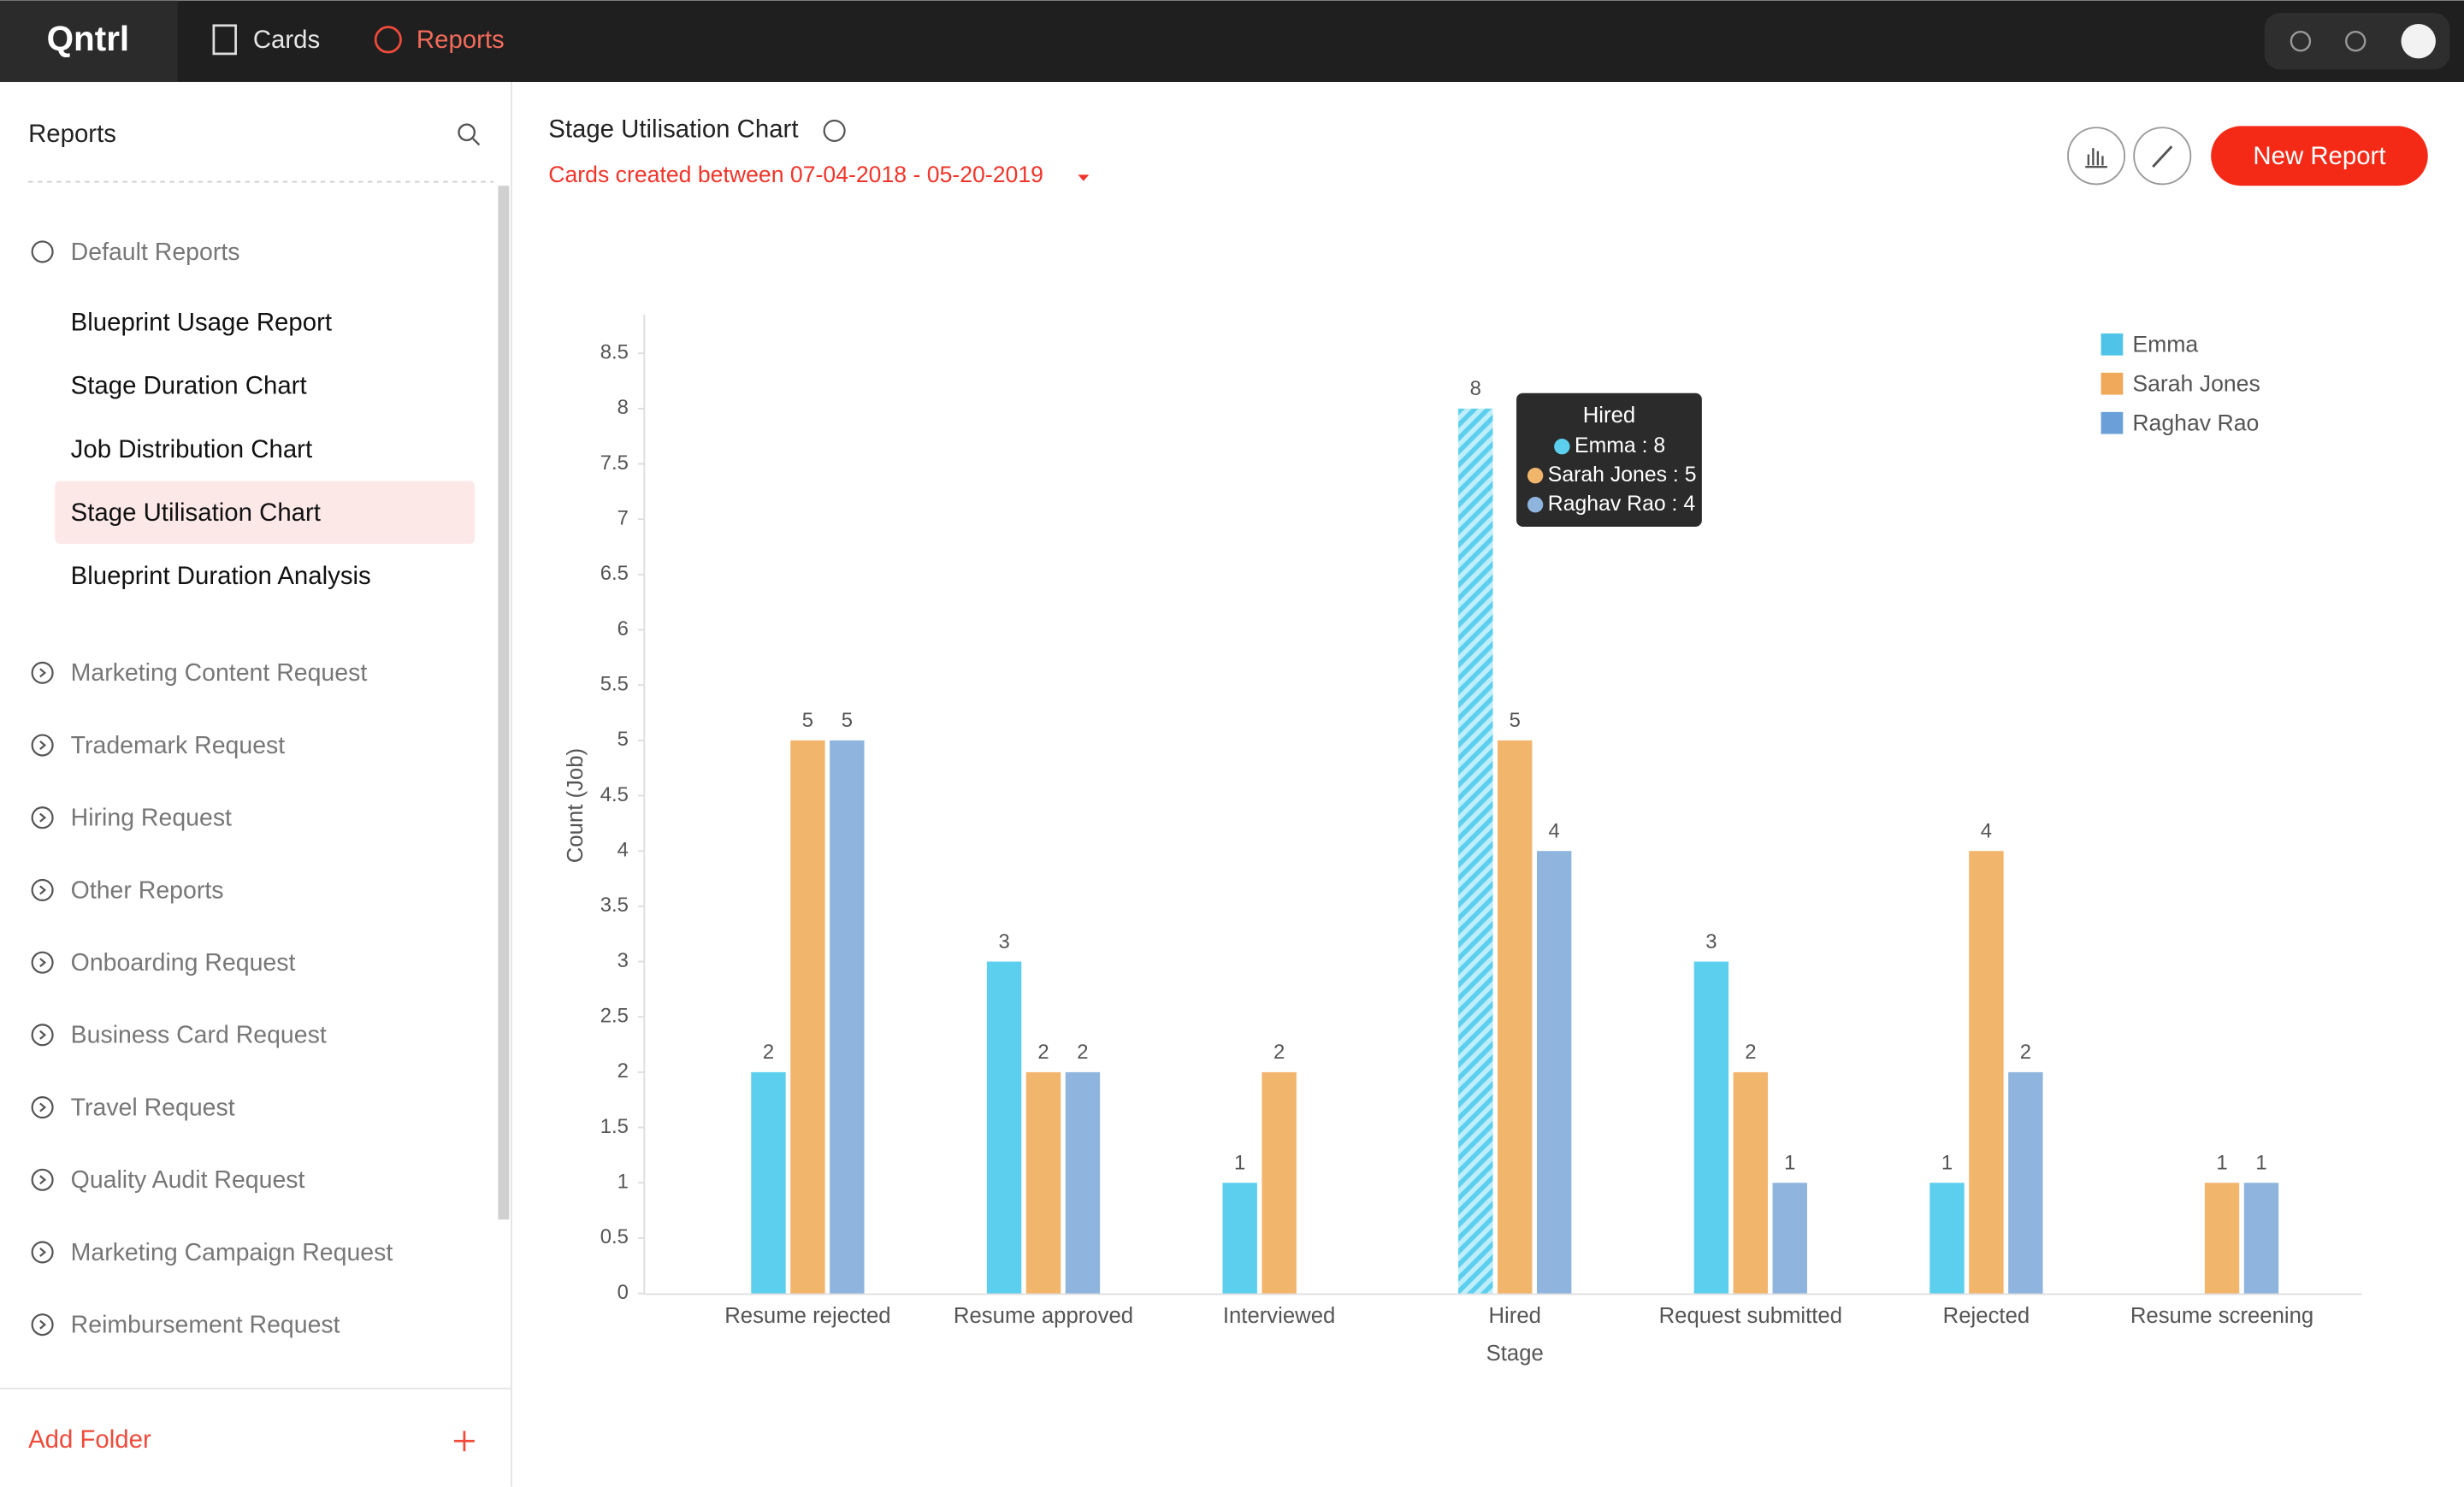 This screenshot has height=1487, width=2464. I want to click on logo: Qntrl, so click(88, 38).